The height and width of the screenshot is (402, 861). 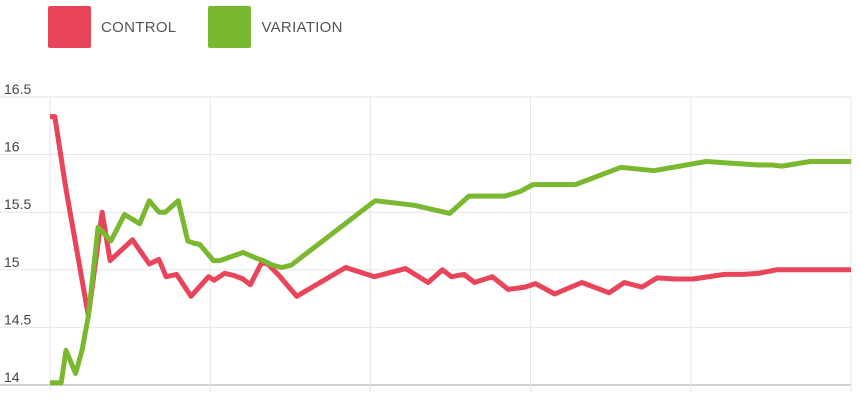 What do you see at coordinates (17, 204) in the screenshot?
I see `y-tick-label: 15.5` at bounding box center [17, 204].